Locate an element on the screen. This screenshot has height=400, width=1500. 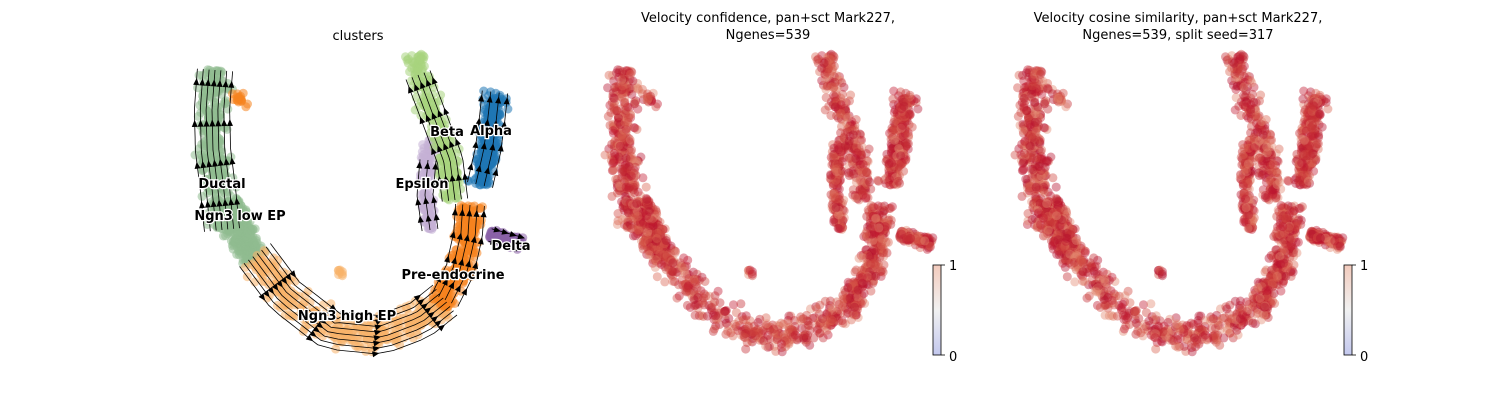
cluster-label-beta: Beta is located at coordinates (447, 132).